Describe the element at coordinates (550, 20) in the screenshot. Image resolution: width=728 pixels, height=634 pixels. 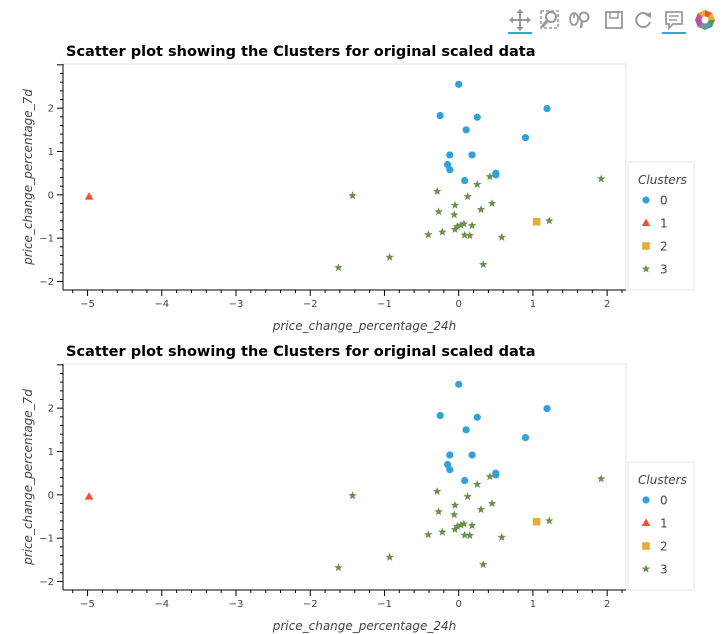
I see `box-zoom-tool-icon` at that location.